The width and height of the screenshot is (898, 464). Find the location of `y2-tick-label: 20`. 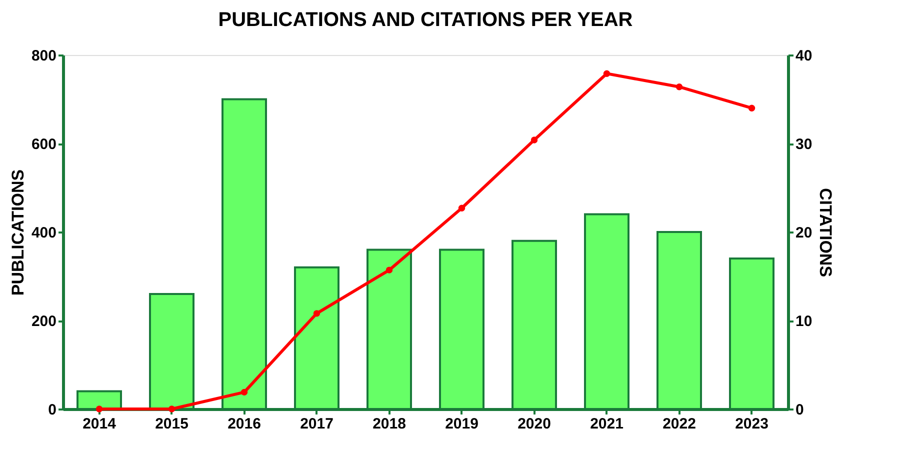

y2-tick-label: 20 is located at coordinates (804, 233).